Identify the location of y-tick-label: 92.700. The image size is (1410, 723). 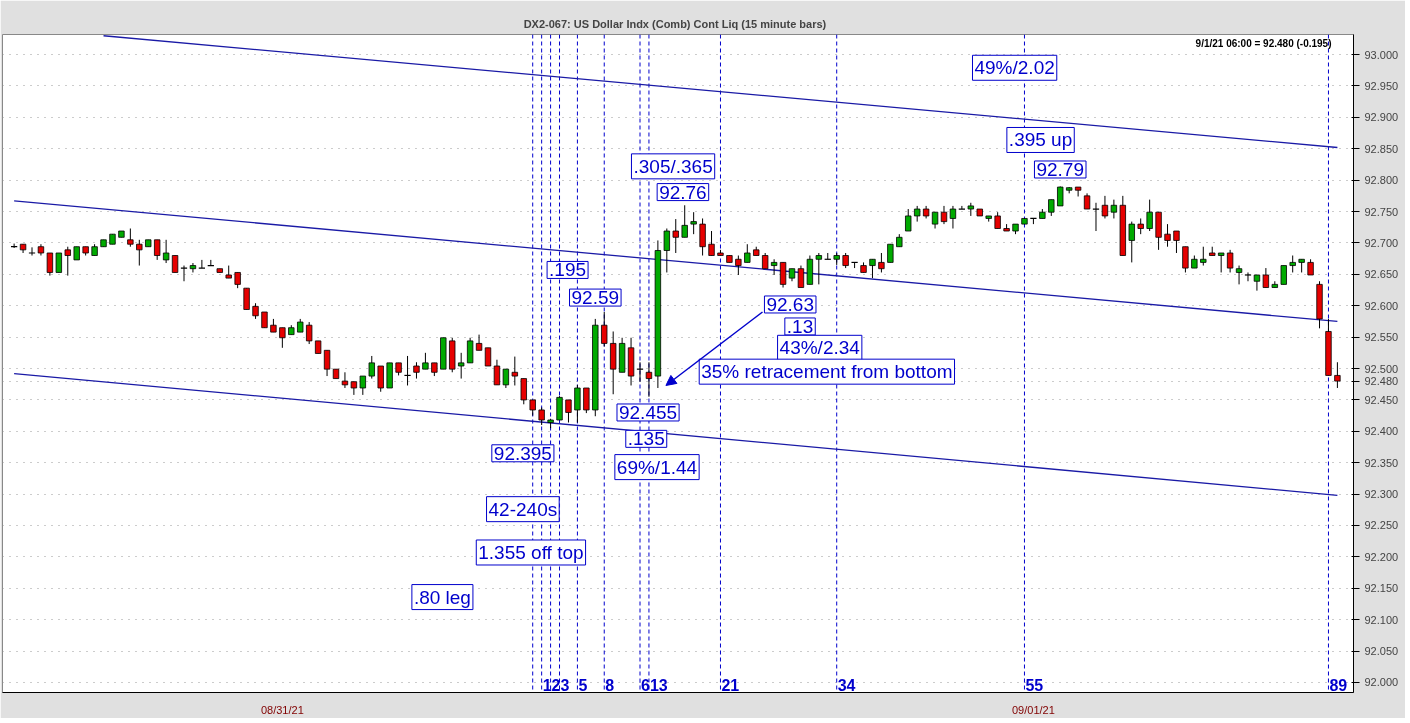
(1381, 242).